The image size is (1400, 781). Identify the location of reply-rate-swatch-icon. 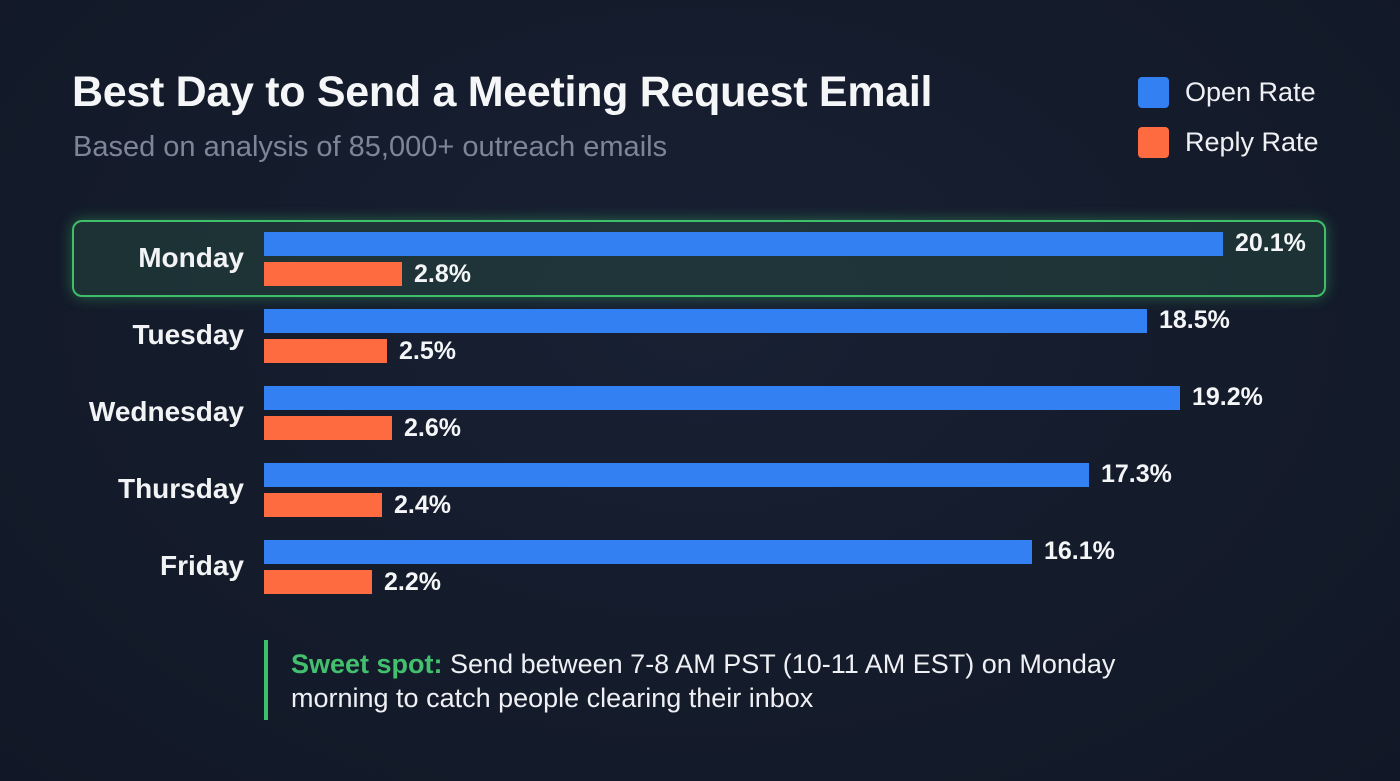
(1153, 142).